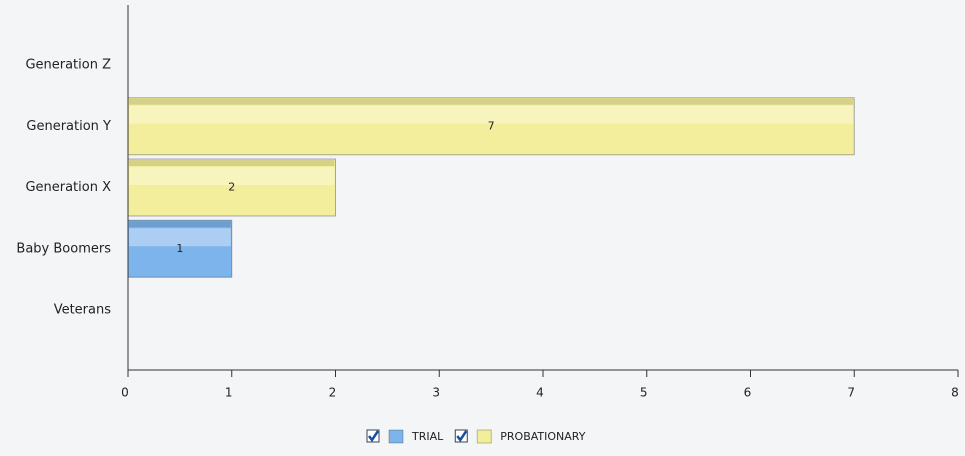 This screenshot has width=965, height=456. What do you see at coordinates (748, 393) in the screenshot?
I see `x-tick-label: 6` at bounding box center [748, 393].